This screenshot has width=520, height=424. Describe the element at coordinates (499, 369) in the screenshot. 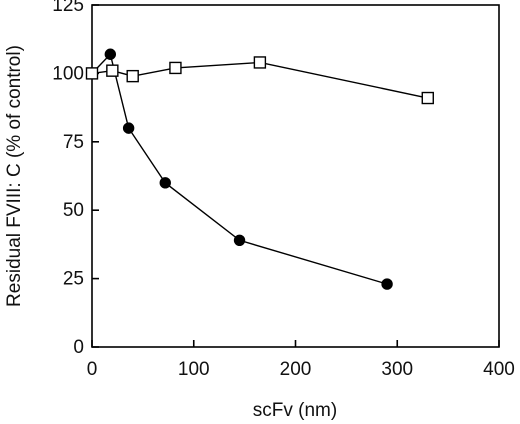

I see `x-tick-label: 400` at that location.